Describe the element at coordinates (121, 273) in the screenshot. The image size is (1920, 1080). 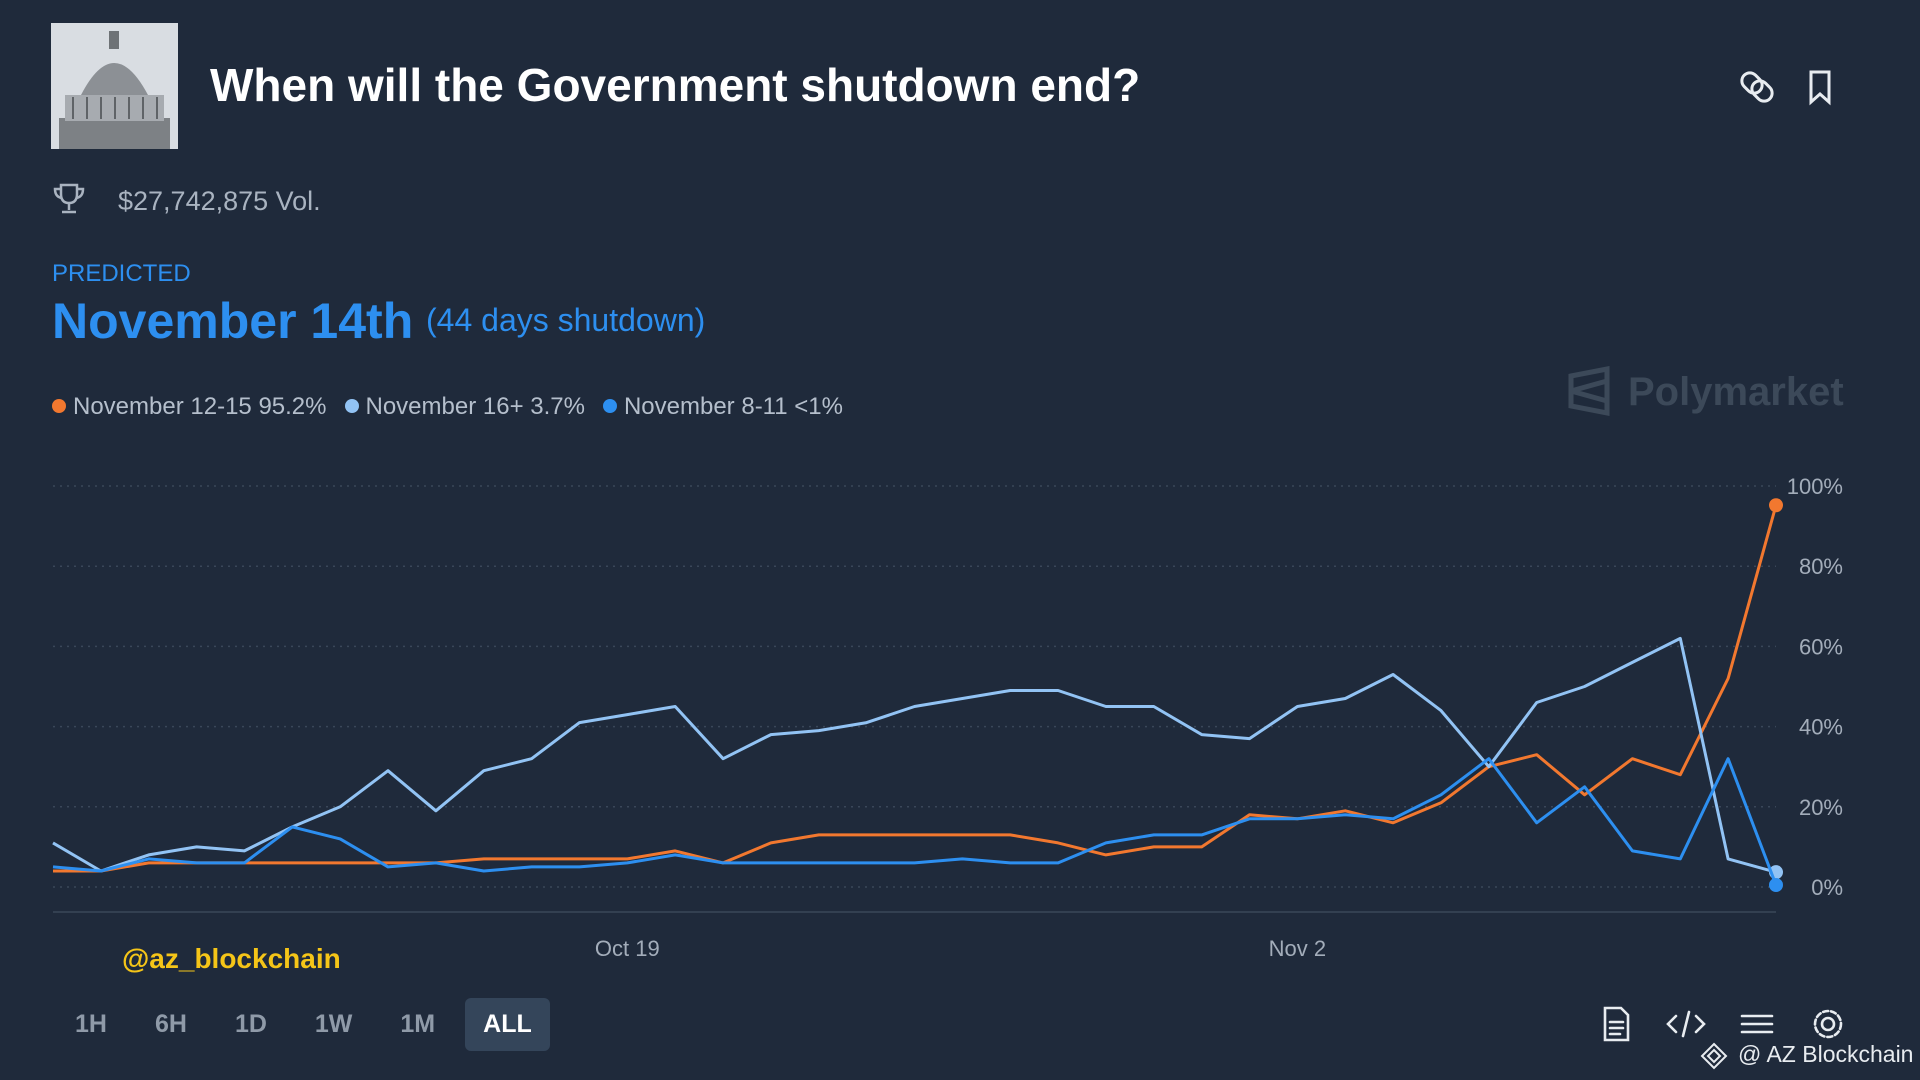
I see `predicted-label: PREDICTED` at that location.